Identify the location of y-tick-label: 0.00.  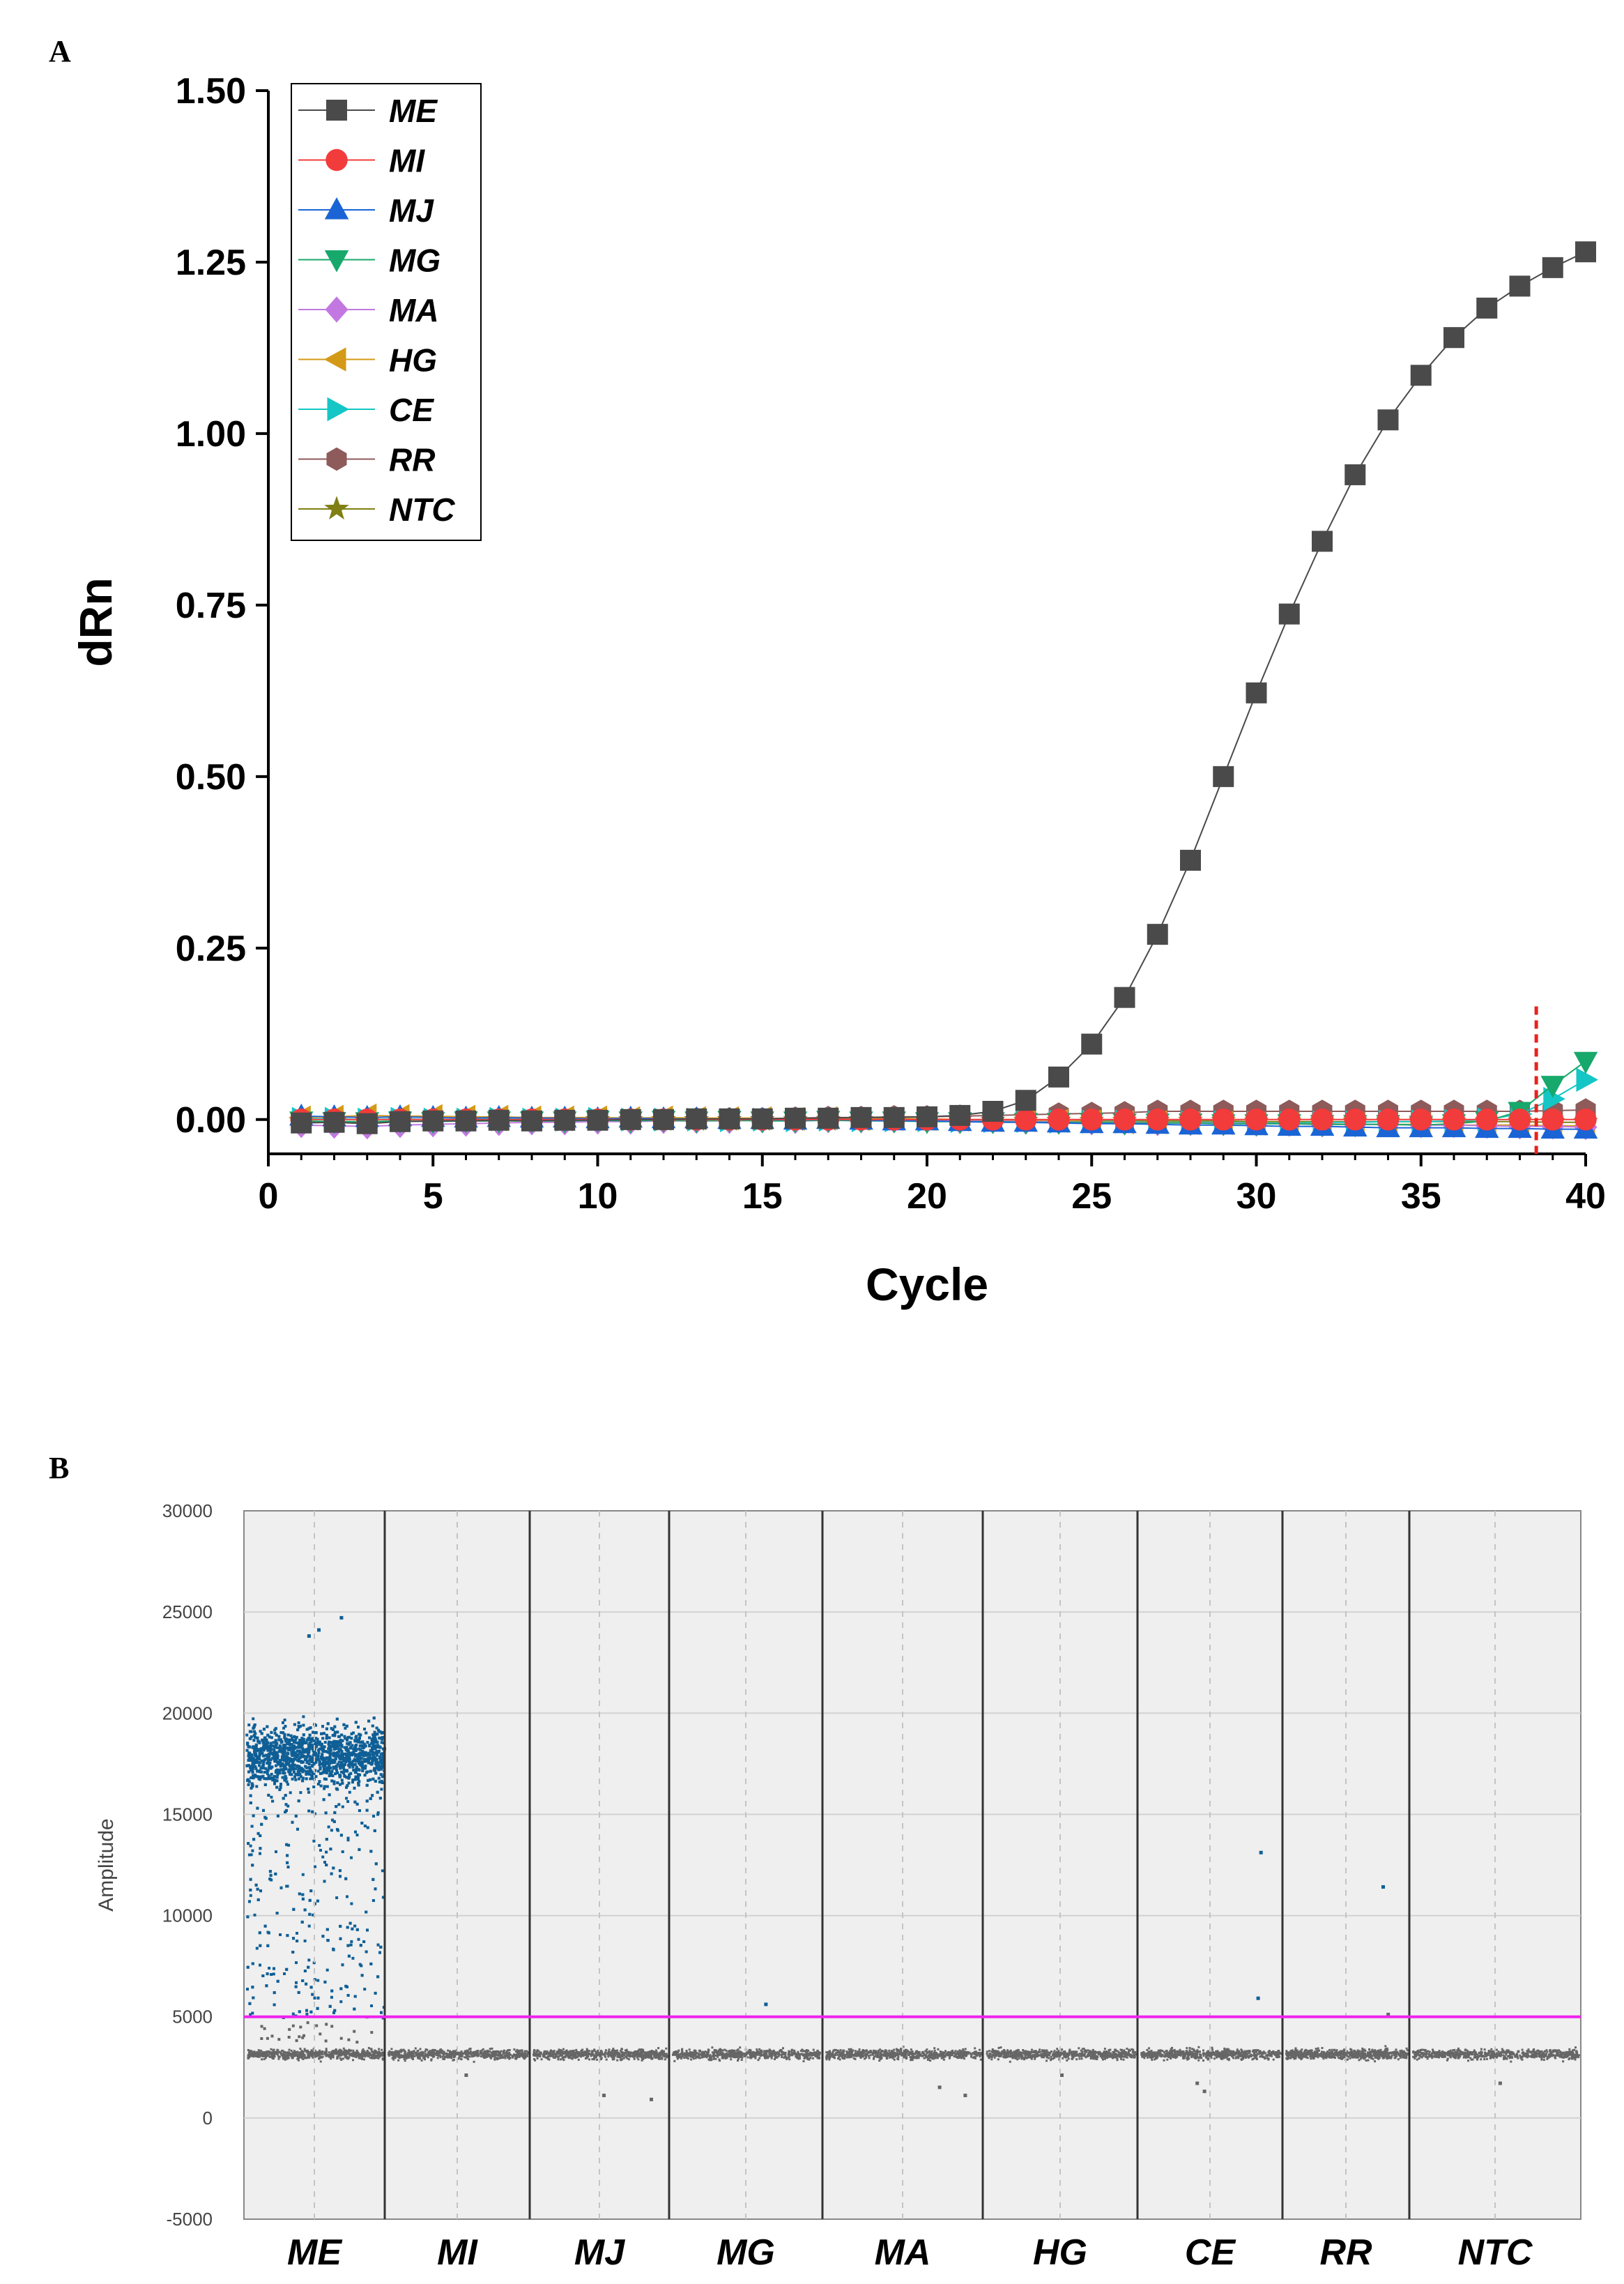
(211, 1120).